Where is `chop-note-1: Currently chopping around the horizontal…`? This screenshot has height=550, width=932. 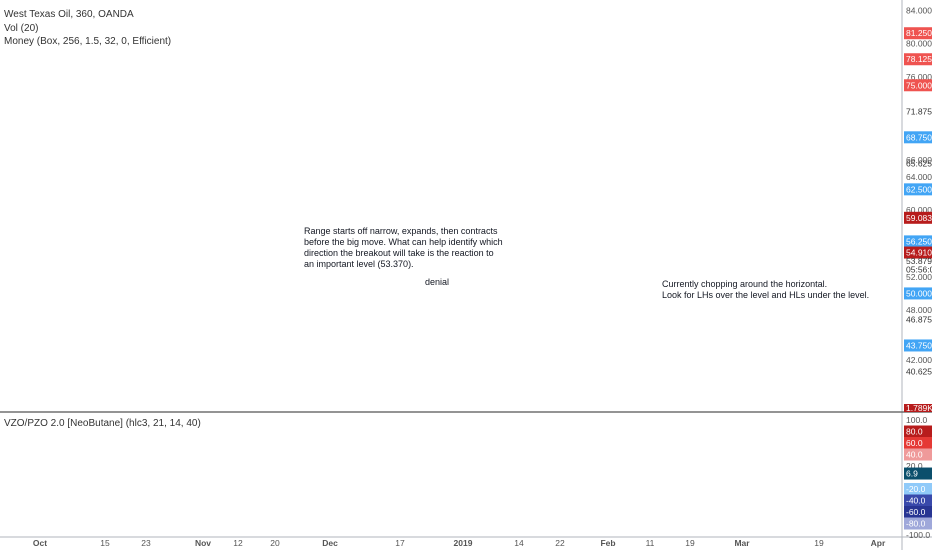
chop-note-1: Currently chopping around the horizontal… is located at coordinates (745, 284).